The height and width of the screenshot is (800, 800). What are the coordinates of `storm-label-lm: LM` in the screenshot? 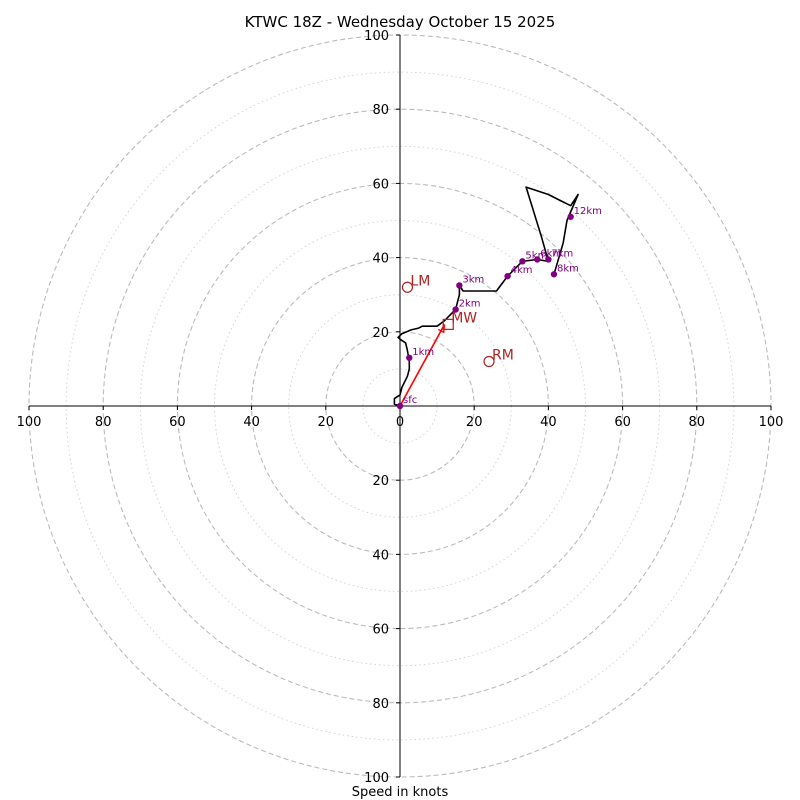 It's located at (420, 281).